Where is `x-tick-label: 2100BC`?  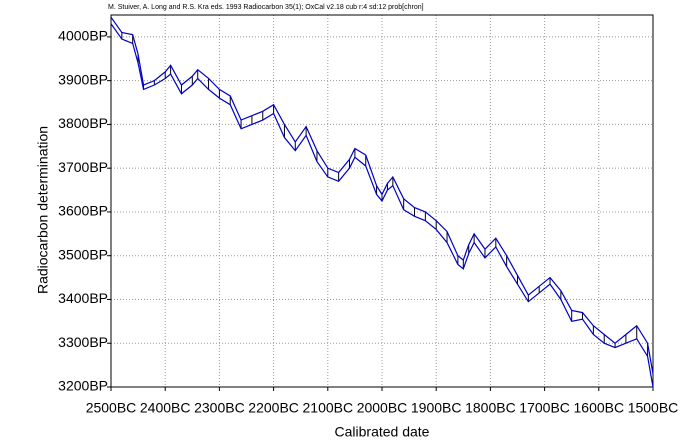
x-tick-label: 2100BC is located at coordinates (328, 408).